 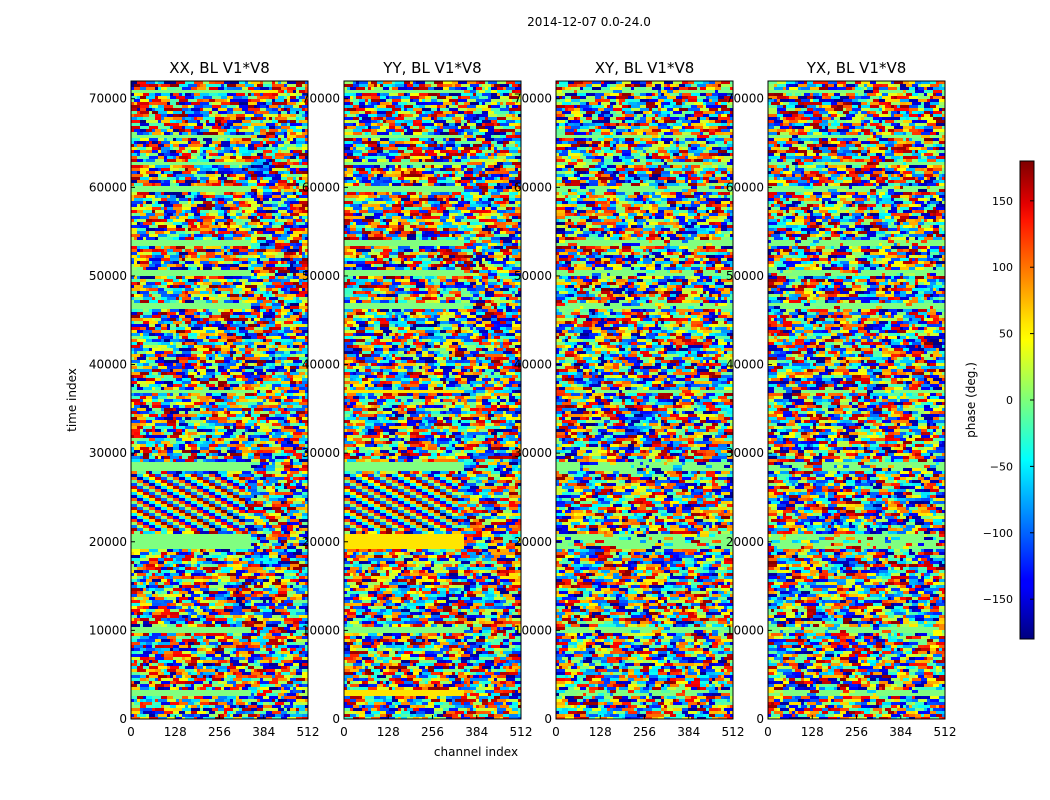 What do you see at coordinates (1001, 466) in the screenshot?
I see `colorbar-tick-label: −50` at bounding box center [1001, 466].